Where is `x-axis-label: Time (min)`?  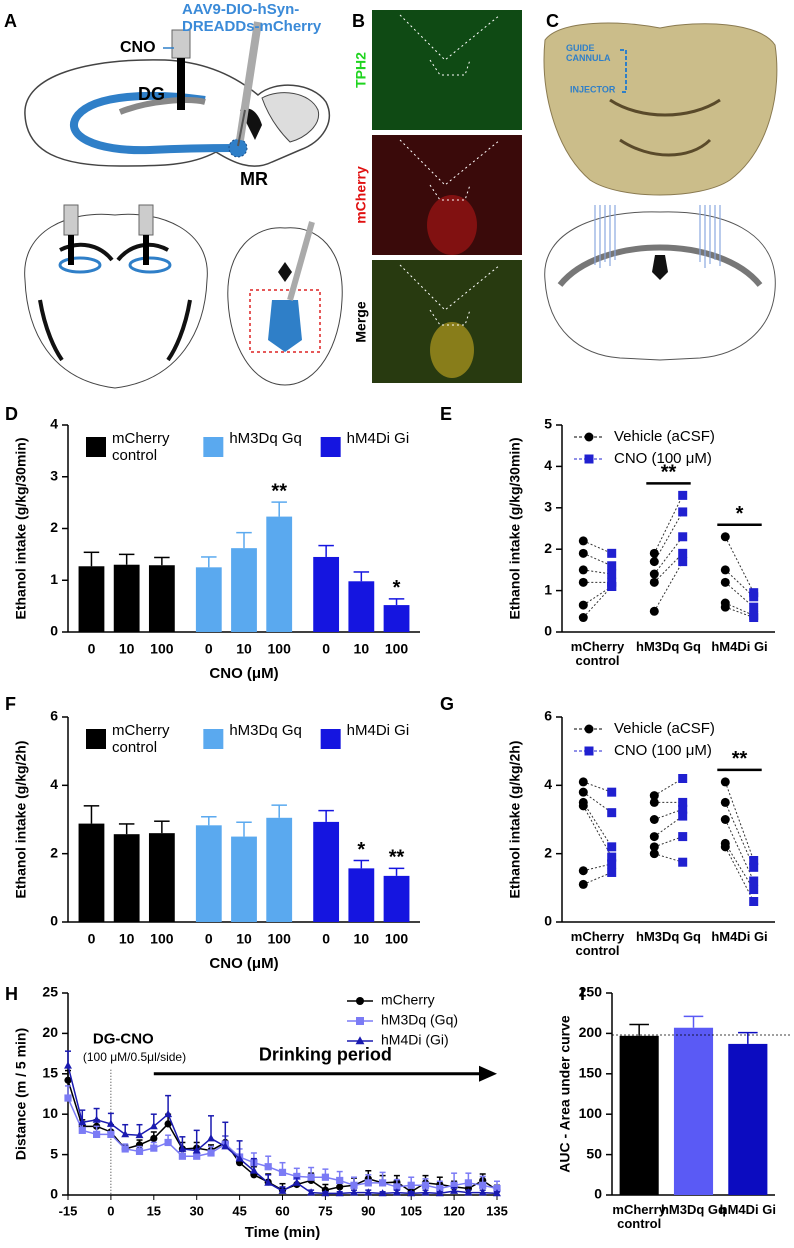
x-axis-label: Time (min) is located at coordinates (283, 1232).